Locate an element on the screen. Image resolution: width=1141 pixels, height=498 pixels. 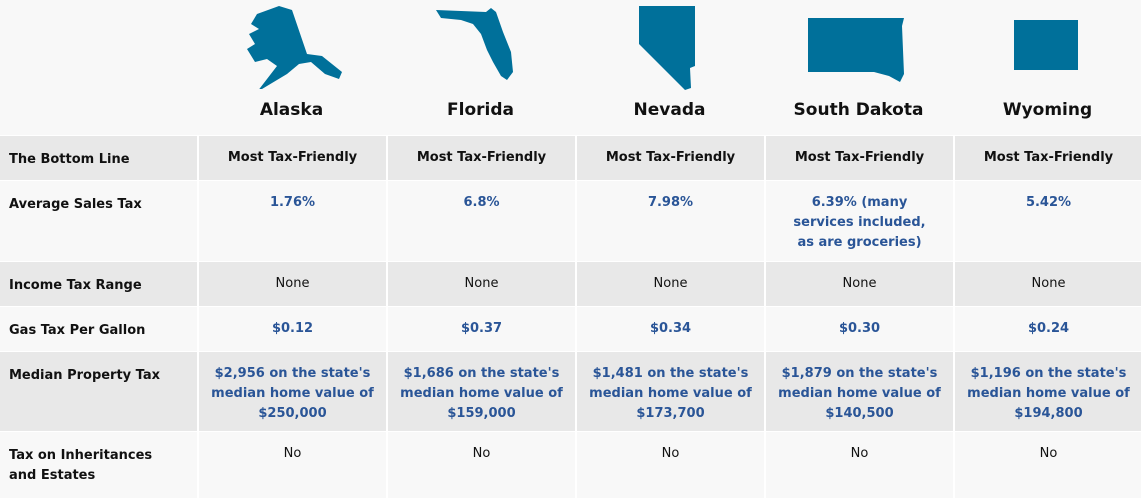
table-cell: $0.12 is located at coordinates (291, 329).